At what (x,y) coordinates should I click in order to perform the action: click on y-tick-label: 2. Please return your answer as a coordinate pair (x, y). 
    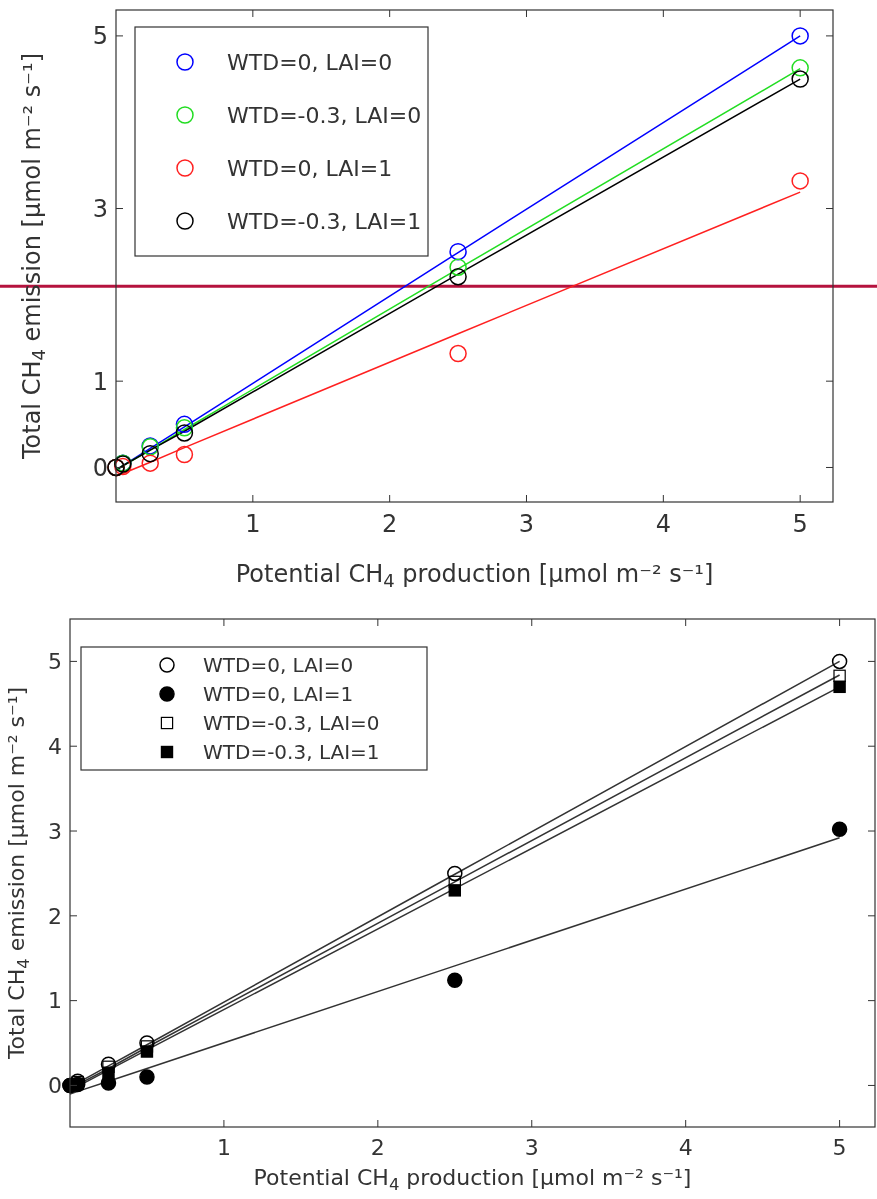
    Looking at the image, I should click on (55, 916).